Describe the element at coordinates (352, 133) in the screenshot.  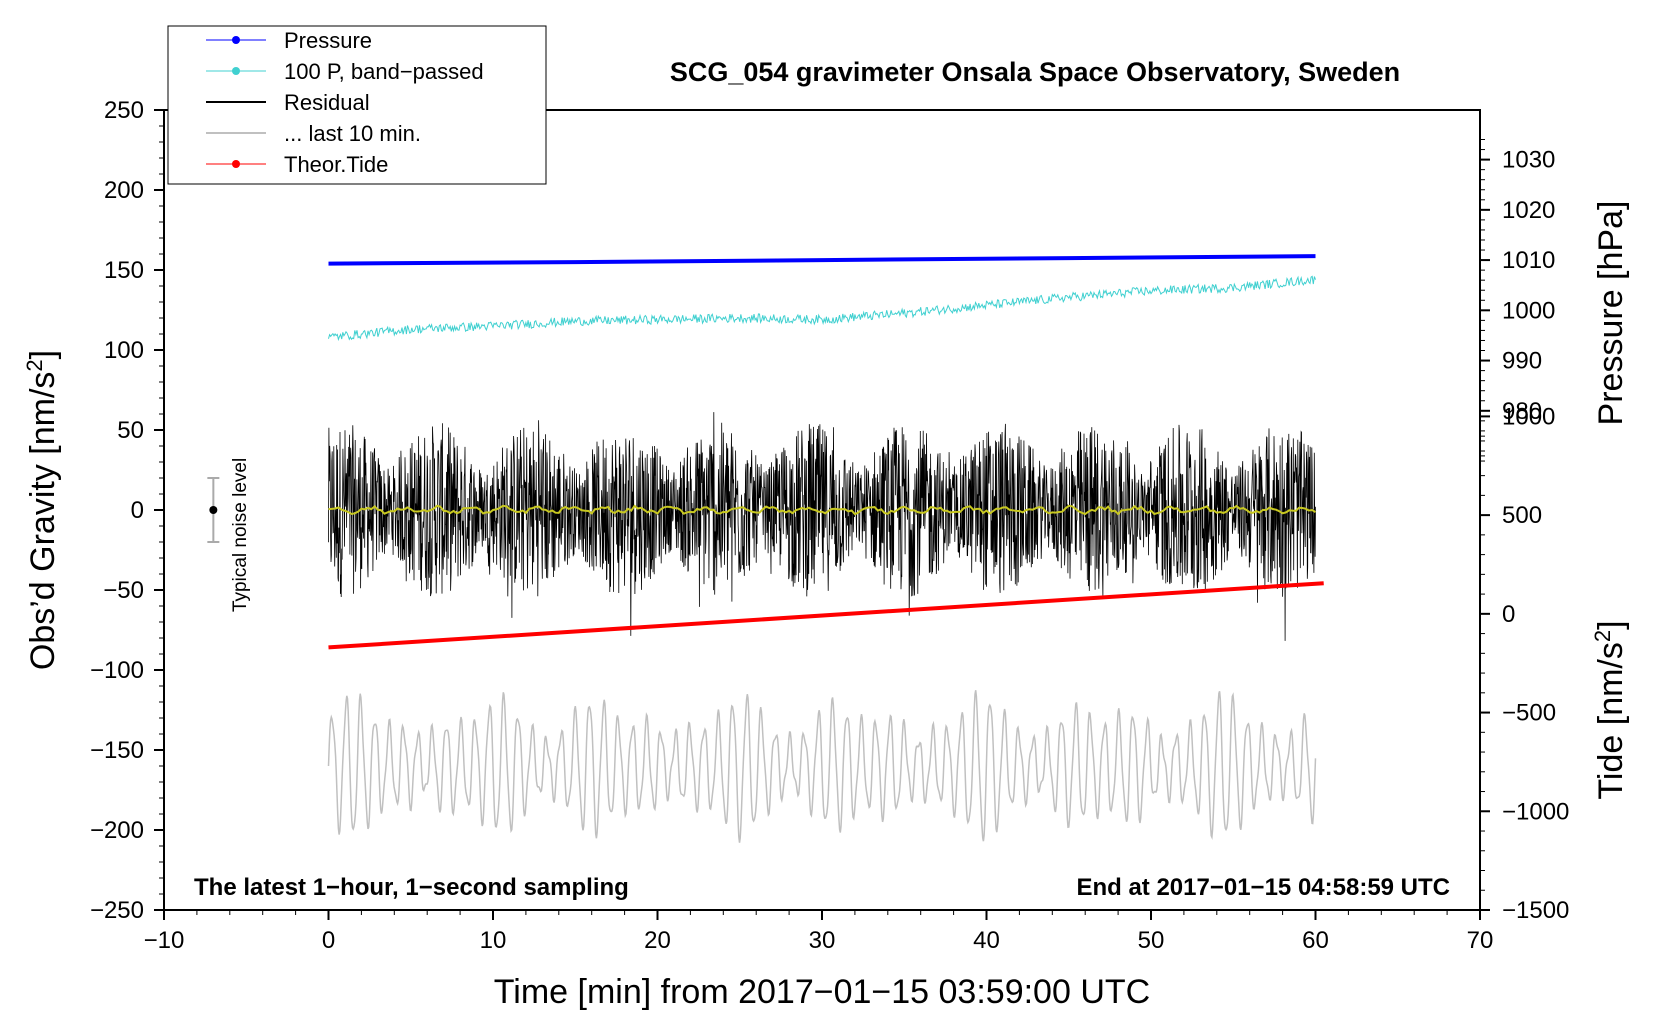
I see `legend-label: ... last 10 min.` at that location.